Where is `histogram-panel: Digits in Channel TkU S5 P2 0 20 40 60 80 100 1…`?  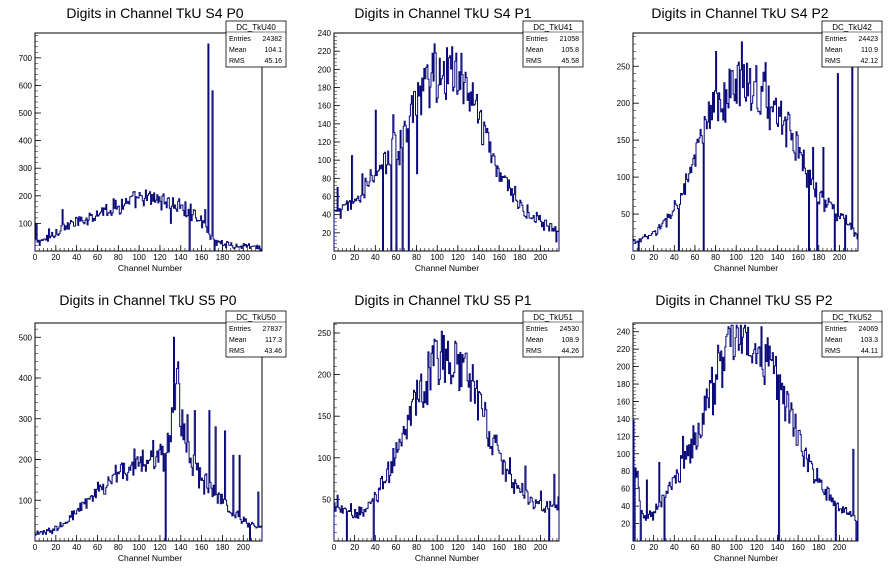 histogram-panel: Digits in Channel TkU S5 P2 0 20 40 60 80 100 1… is located at coordinates (750, 427).